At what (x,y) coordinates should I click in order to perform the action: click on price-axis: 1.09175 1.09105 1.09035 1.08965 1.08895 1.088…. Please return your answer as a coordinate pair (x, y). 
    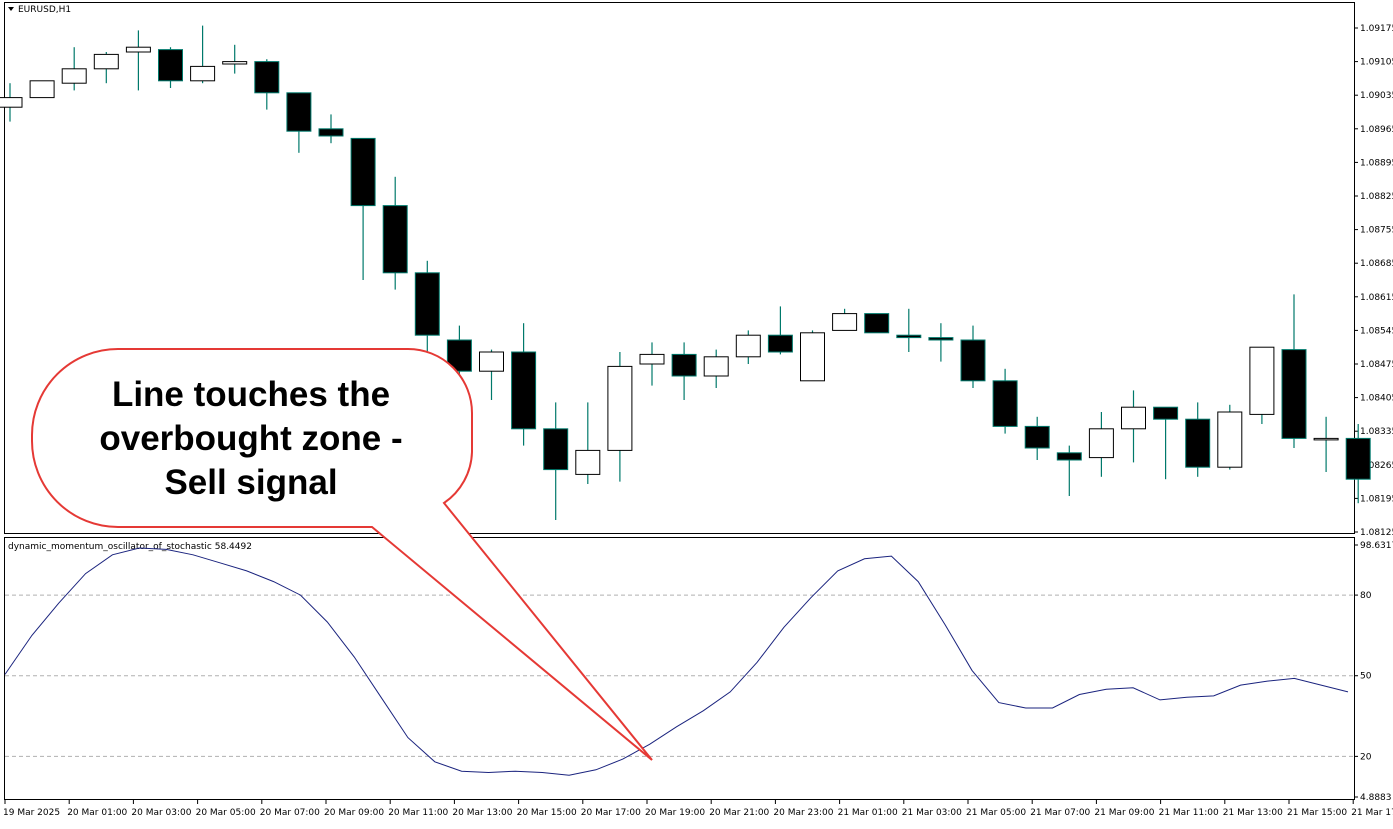
    Looking at the image, I should click on (1373, 281).